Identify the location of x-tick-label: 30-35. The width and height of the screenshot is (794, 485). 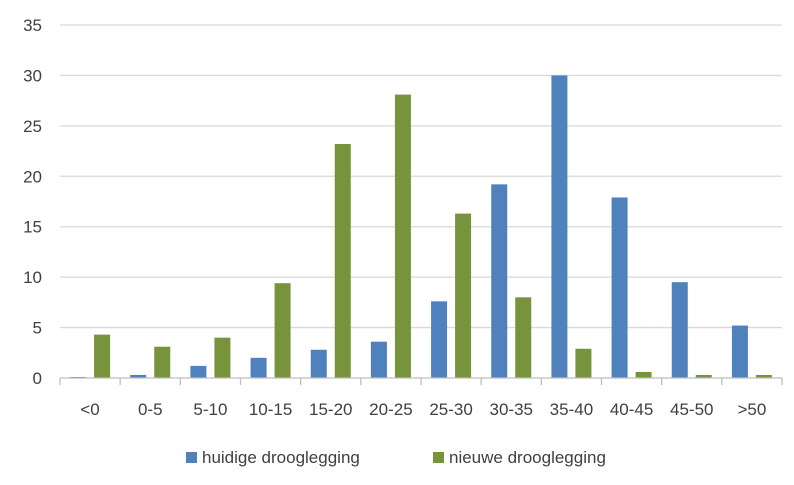
(511, 409).